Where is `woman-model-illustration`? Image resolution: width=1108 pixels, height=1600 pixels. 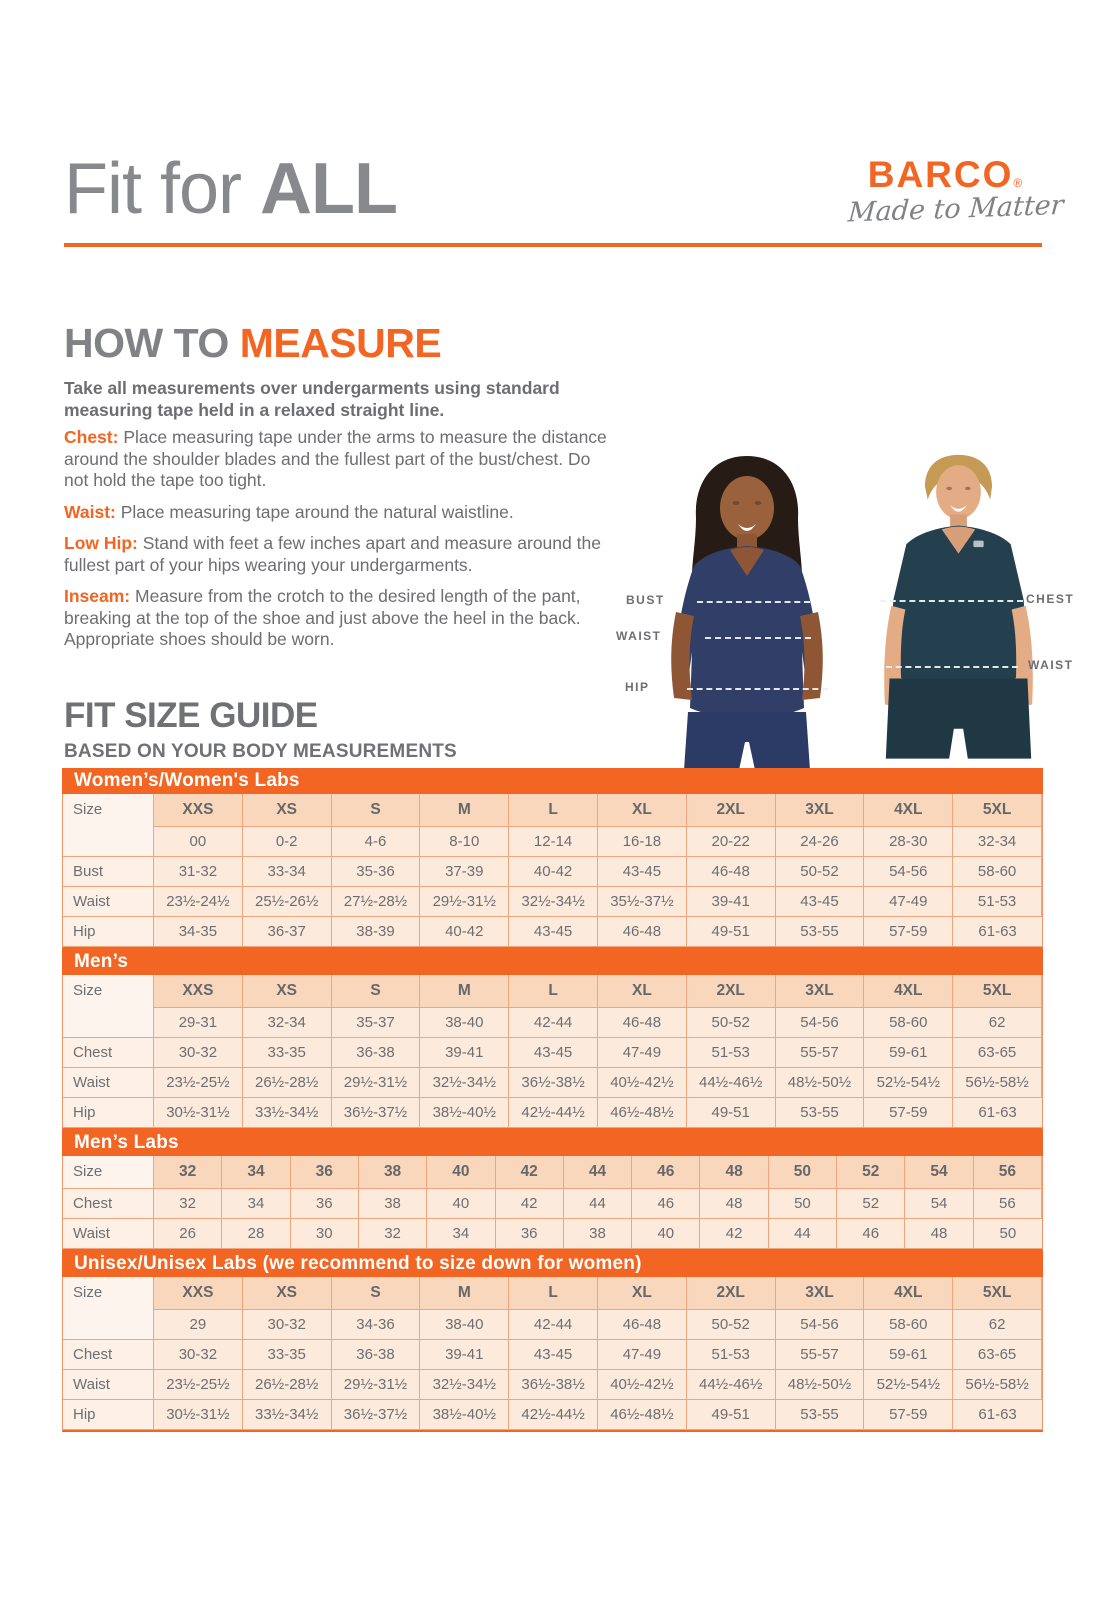 woman-model-illustration is located at coordinates (747, 612).